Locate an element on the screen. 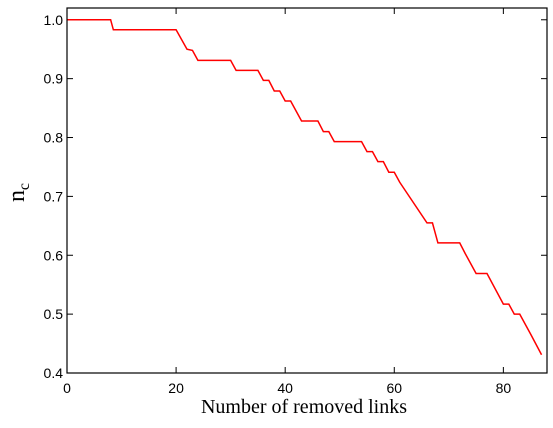 This screenshot has height=428, width=553. x-tick-label: 80 is located at coordinates (504, 388).